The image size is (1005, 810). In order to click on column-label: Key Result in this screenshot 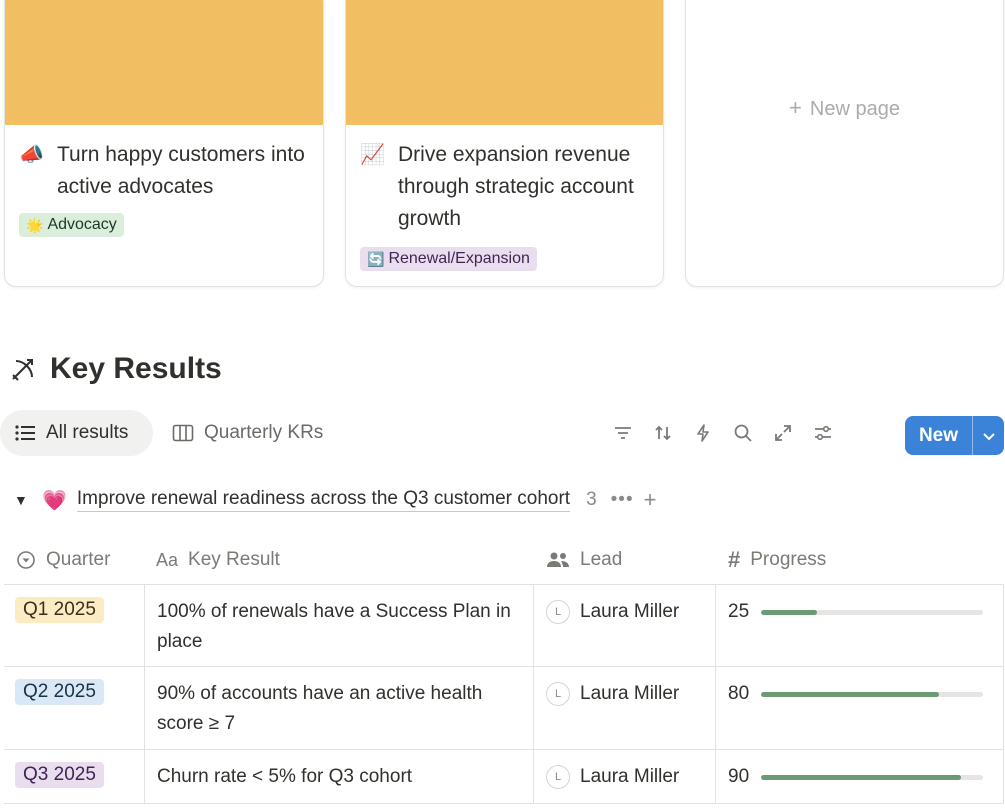, I will do `click(234, 559)`.